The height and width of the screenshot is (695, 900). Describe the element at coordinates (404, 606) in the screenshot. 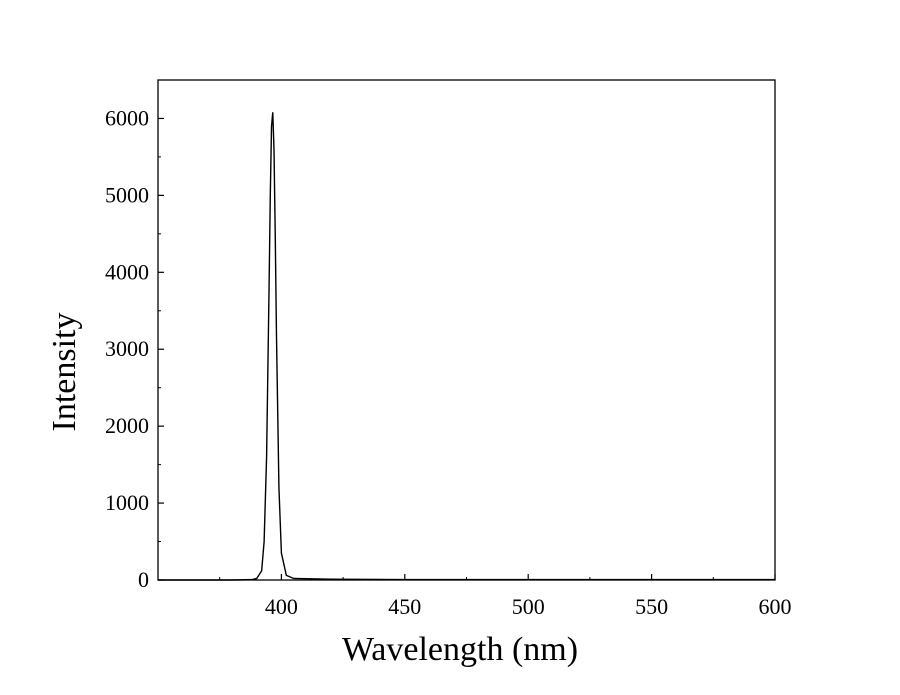

I see `x-tick-label: 450` at that location.